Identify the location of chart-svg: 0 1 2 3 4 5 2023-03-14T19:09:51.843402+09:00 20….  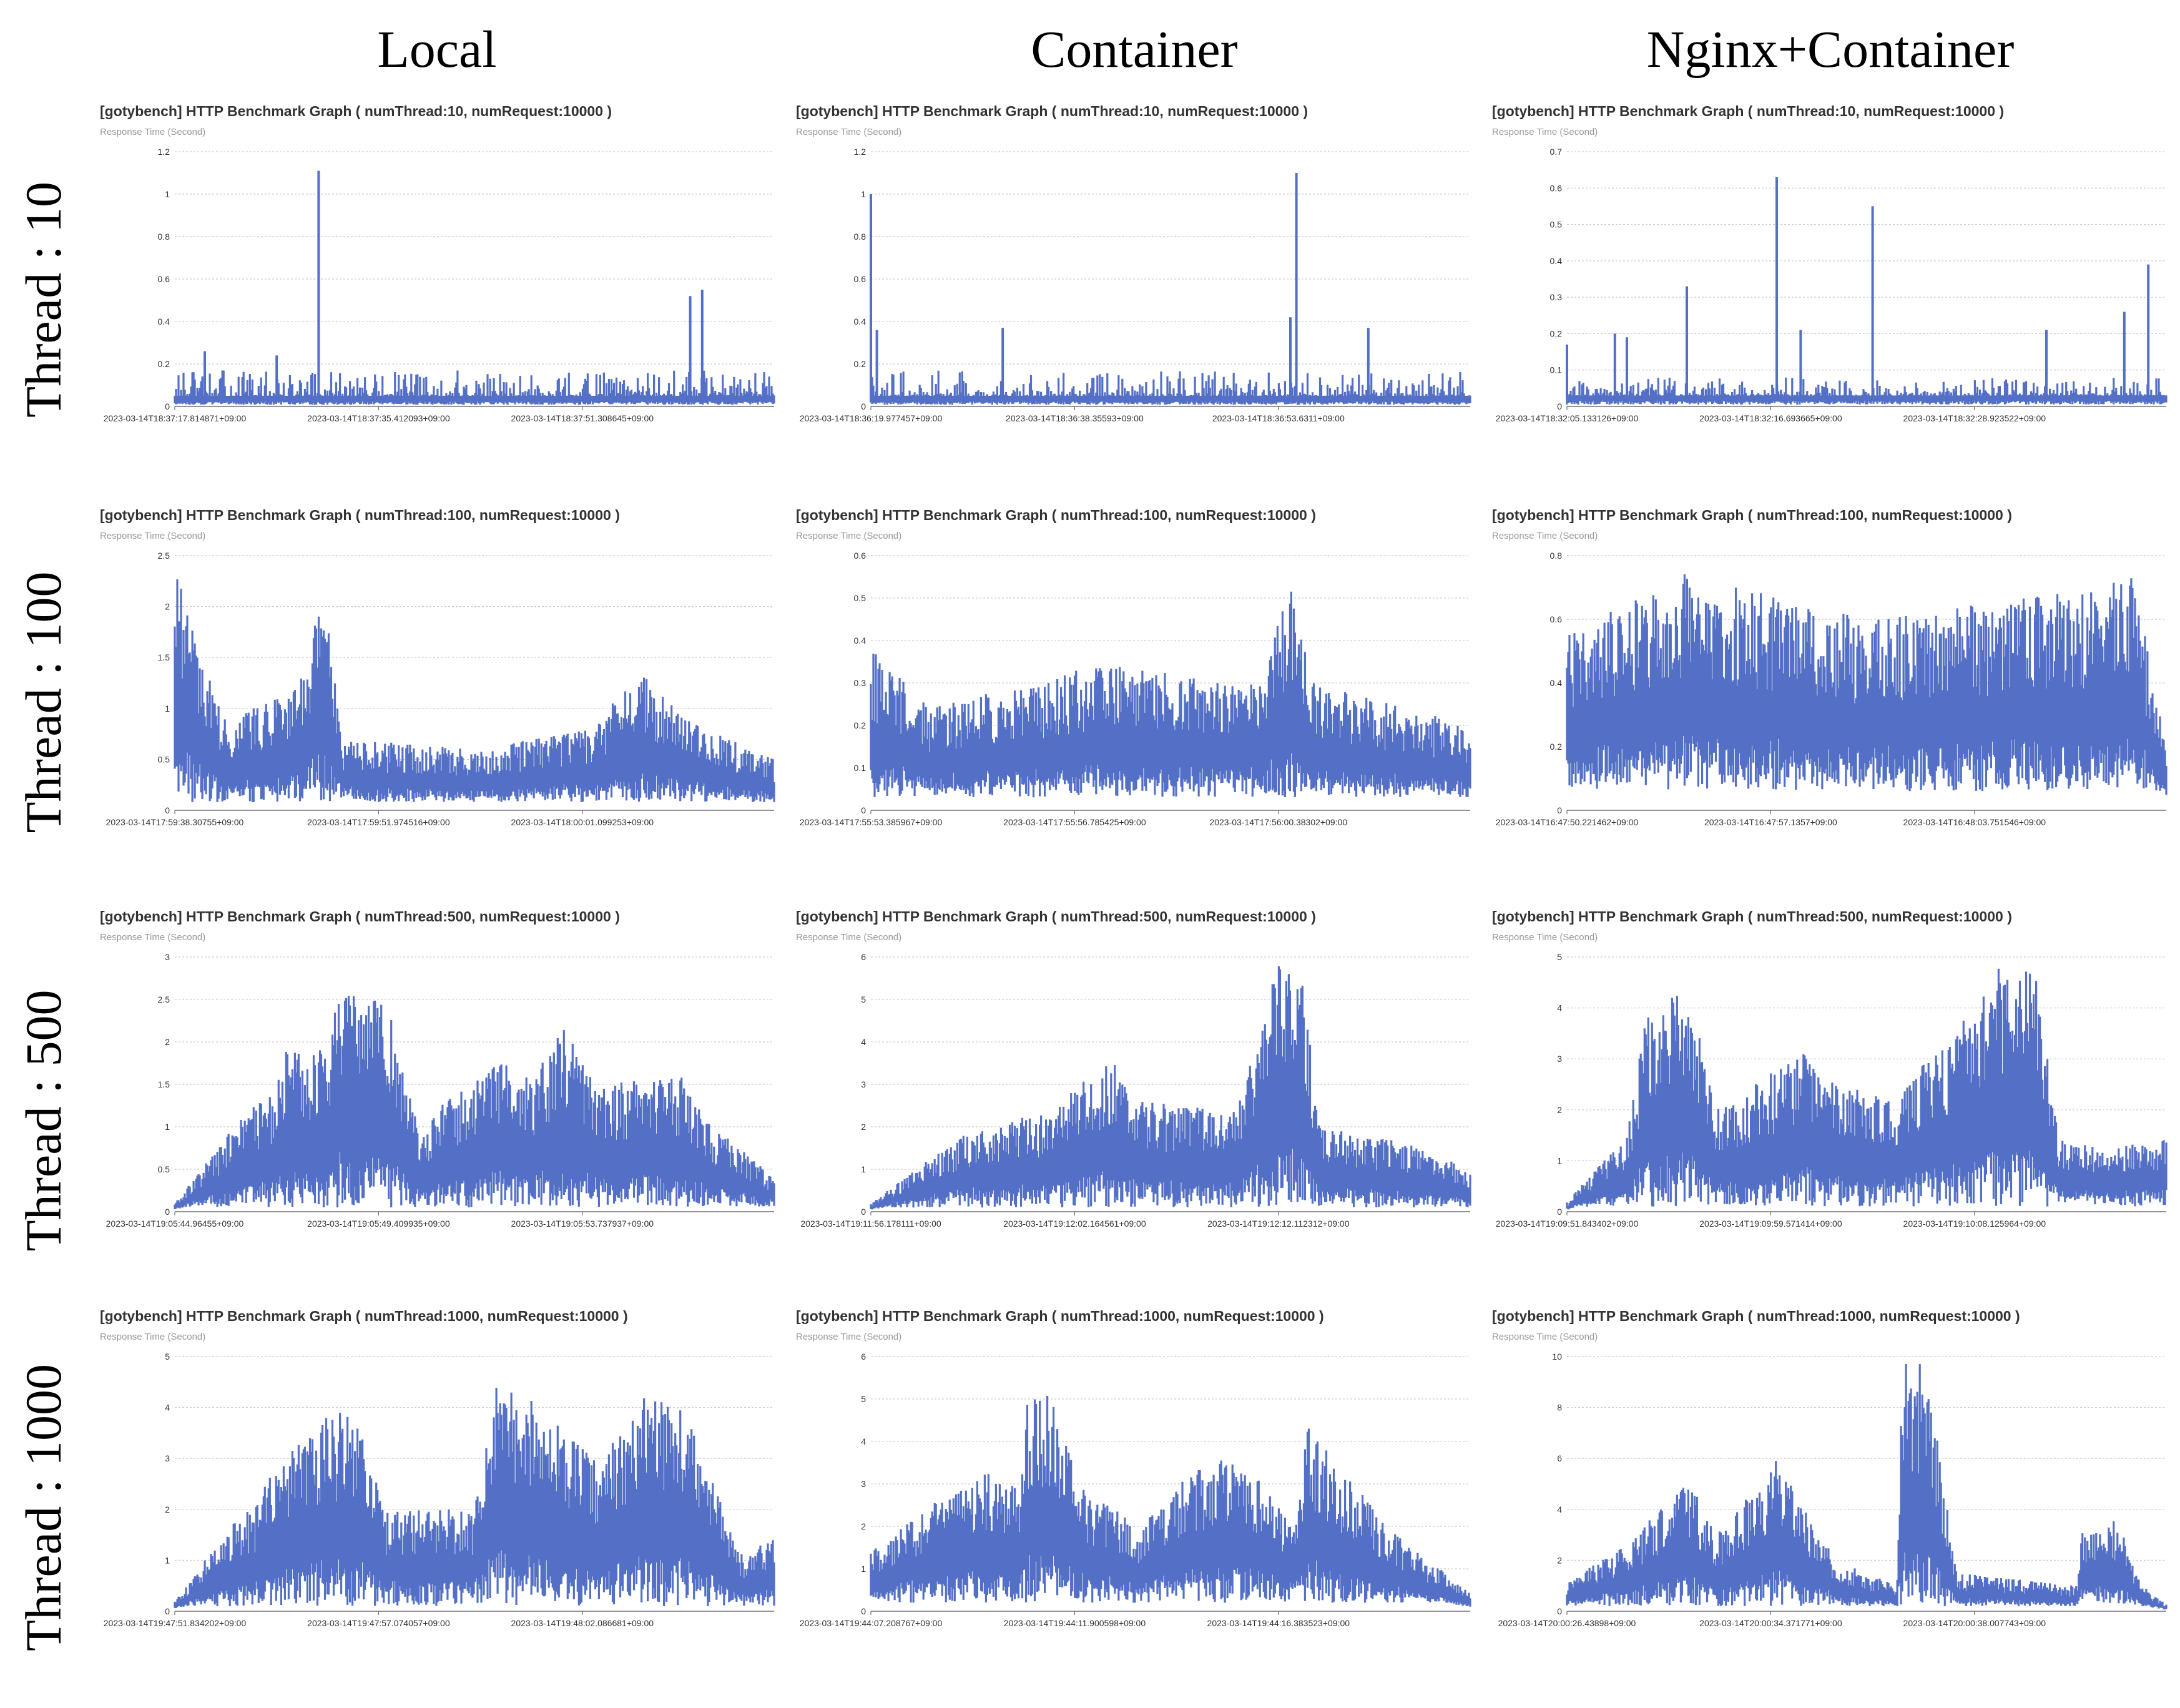
(1832, 1090).